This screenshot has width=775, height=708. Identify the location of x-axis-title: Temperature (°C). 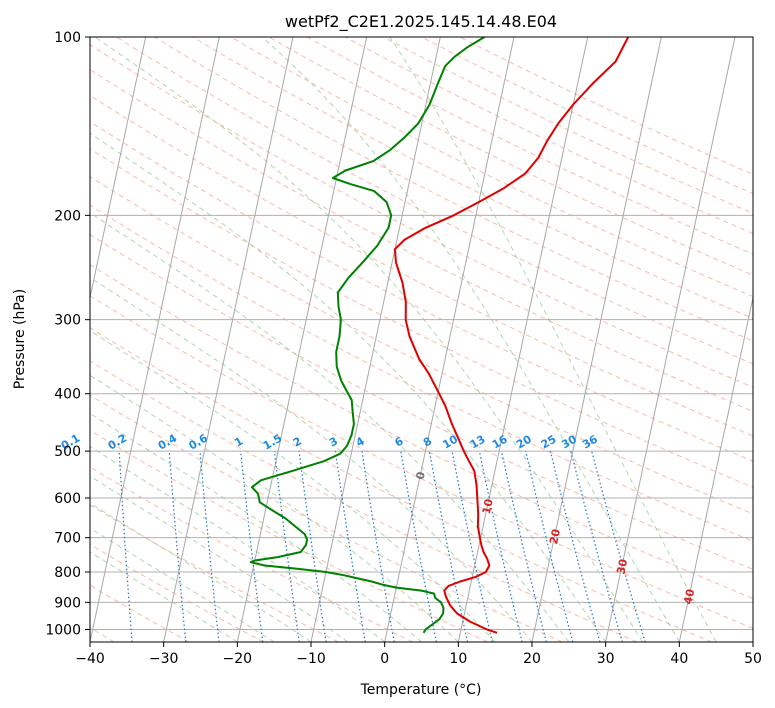
(421, 690).